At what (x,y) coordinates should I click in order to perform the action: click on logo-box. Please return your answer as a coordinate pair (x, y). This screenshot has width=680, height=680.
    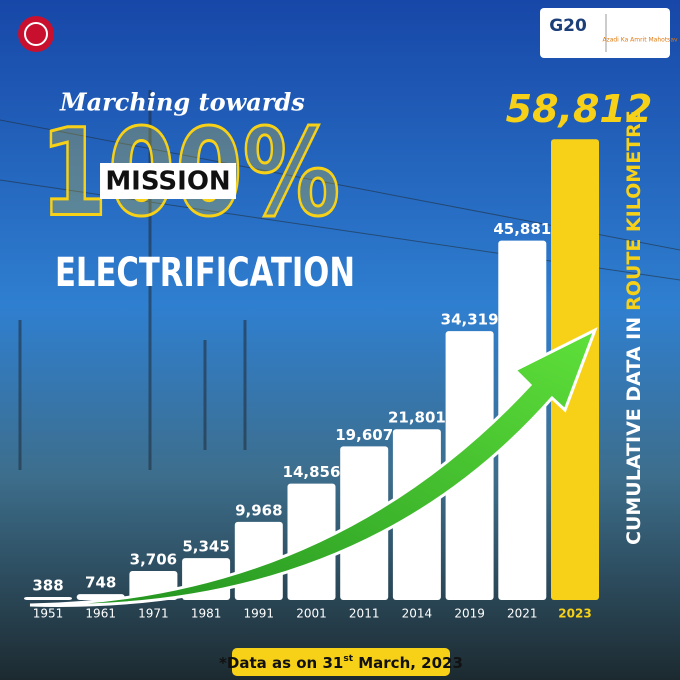
    Looking at the image, I should click on (605, 33).